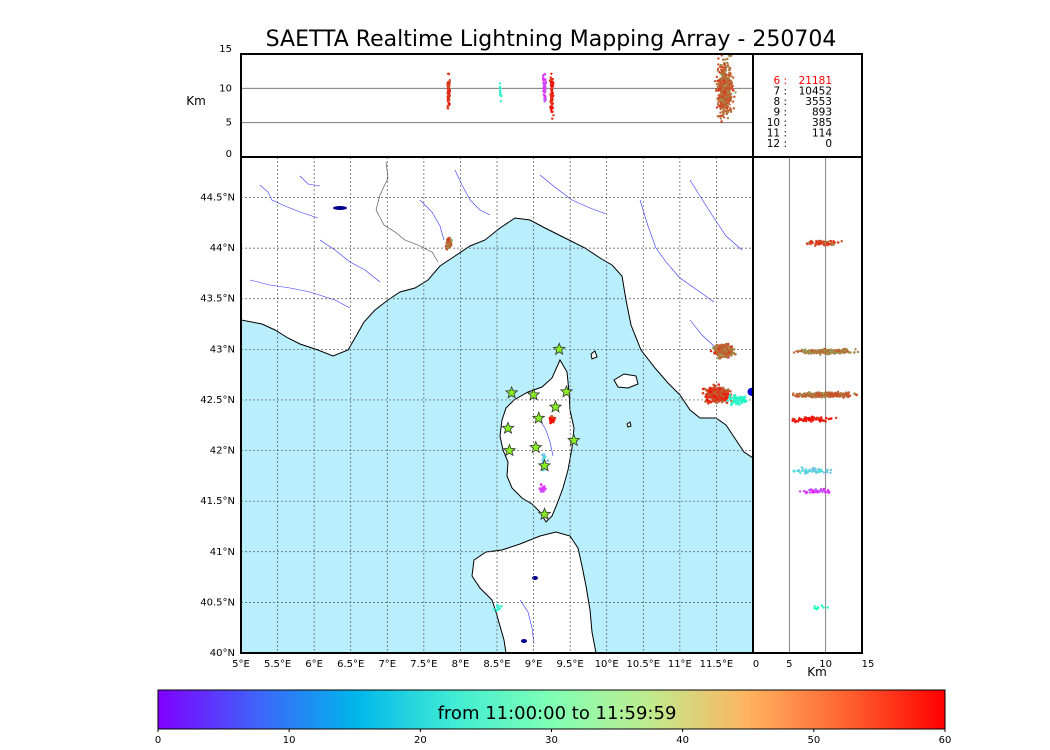 This screenshot has height=750, width=1050. What do you see at coordinates (241, 664) in the screenshot?
I see `lon-tick-label: 5°E` at bounding box center [241, 664].